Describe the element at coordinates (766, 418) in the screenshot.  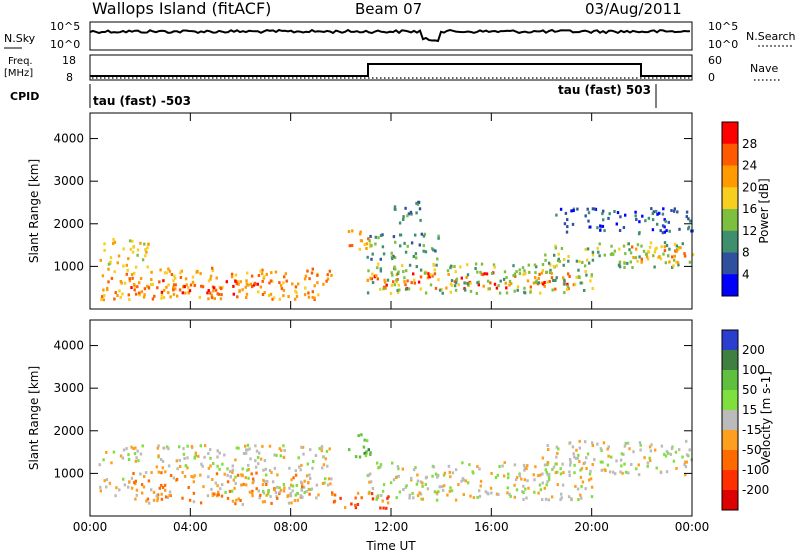
I see `velocity-colorbar-label: Velocity [m s-1]` at that location.